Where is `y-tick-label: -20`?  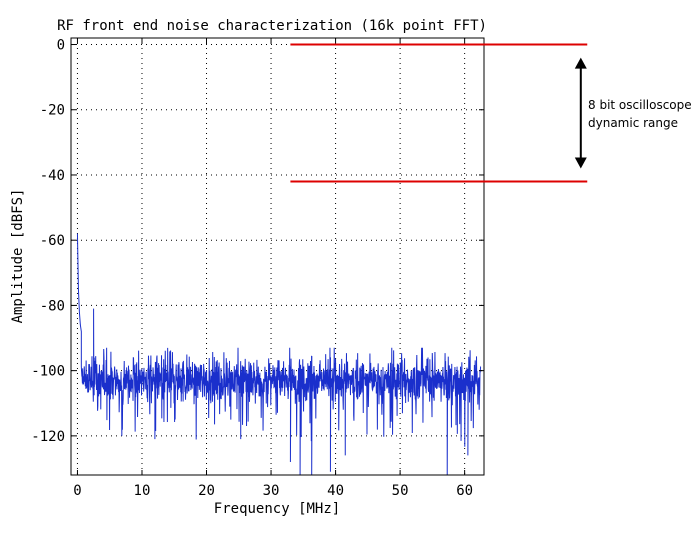
y-tick-label: -20 is located at coordinates (52, 111).